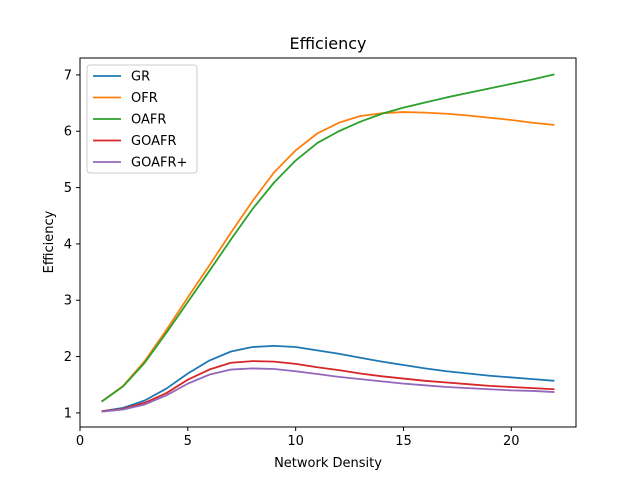 The height and width of the screenshot is (480, 640). What do you see at coordinates (159, 163) in the screenshot?
I see `legend-label: GOAFR+` at bounding box center [159, 163].